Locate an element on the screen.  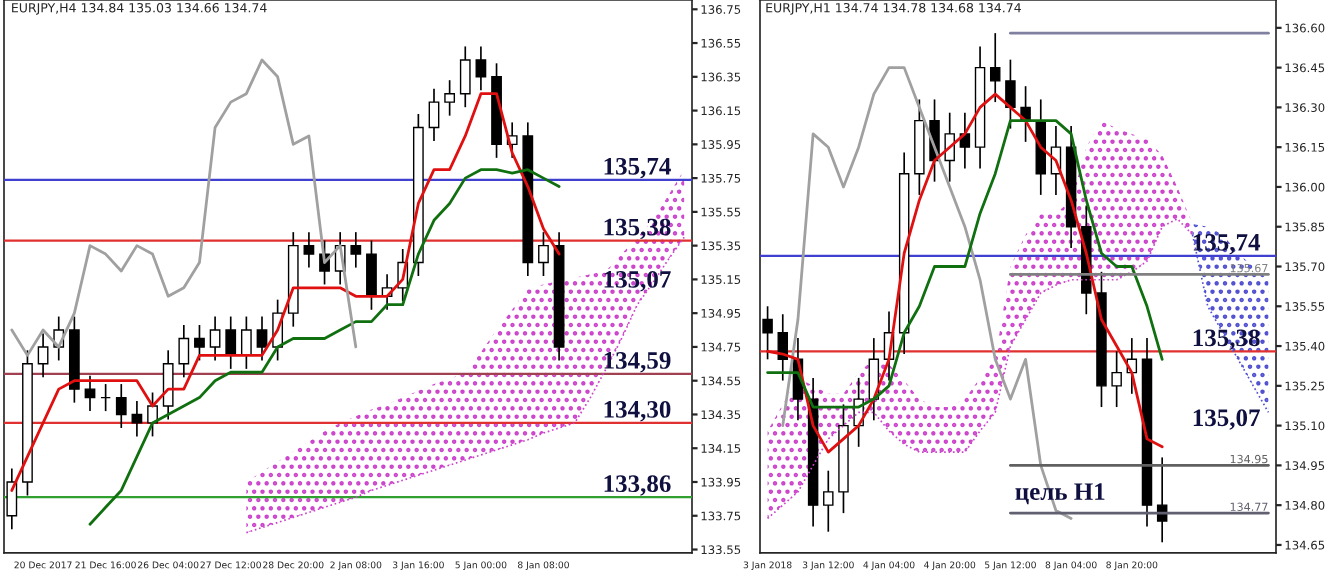
annotation: цель H1 is located at coordinates (1060, 494).